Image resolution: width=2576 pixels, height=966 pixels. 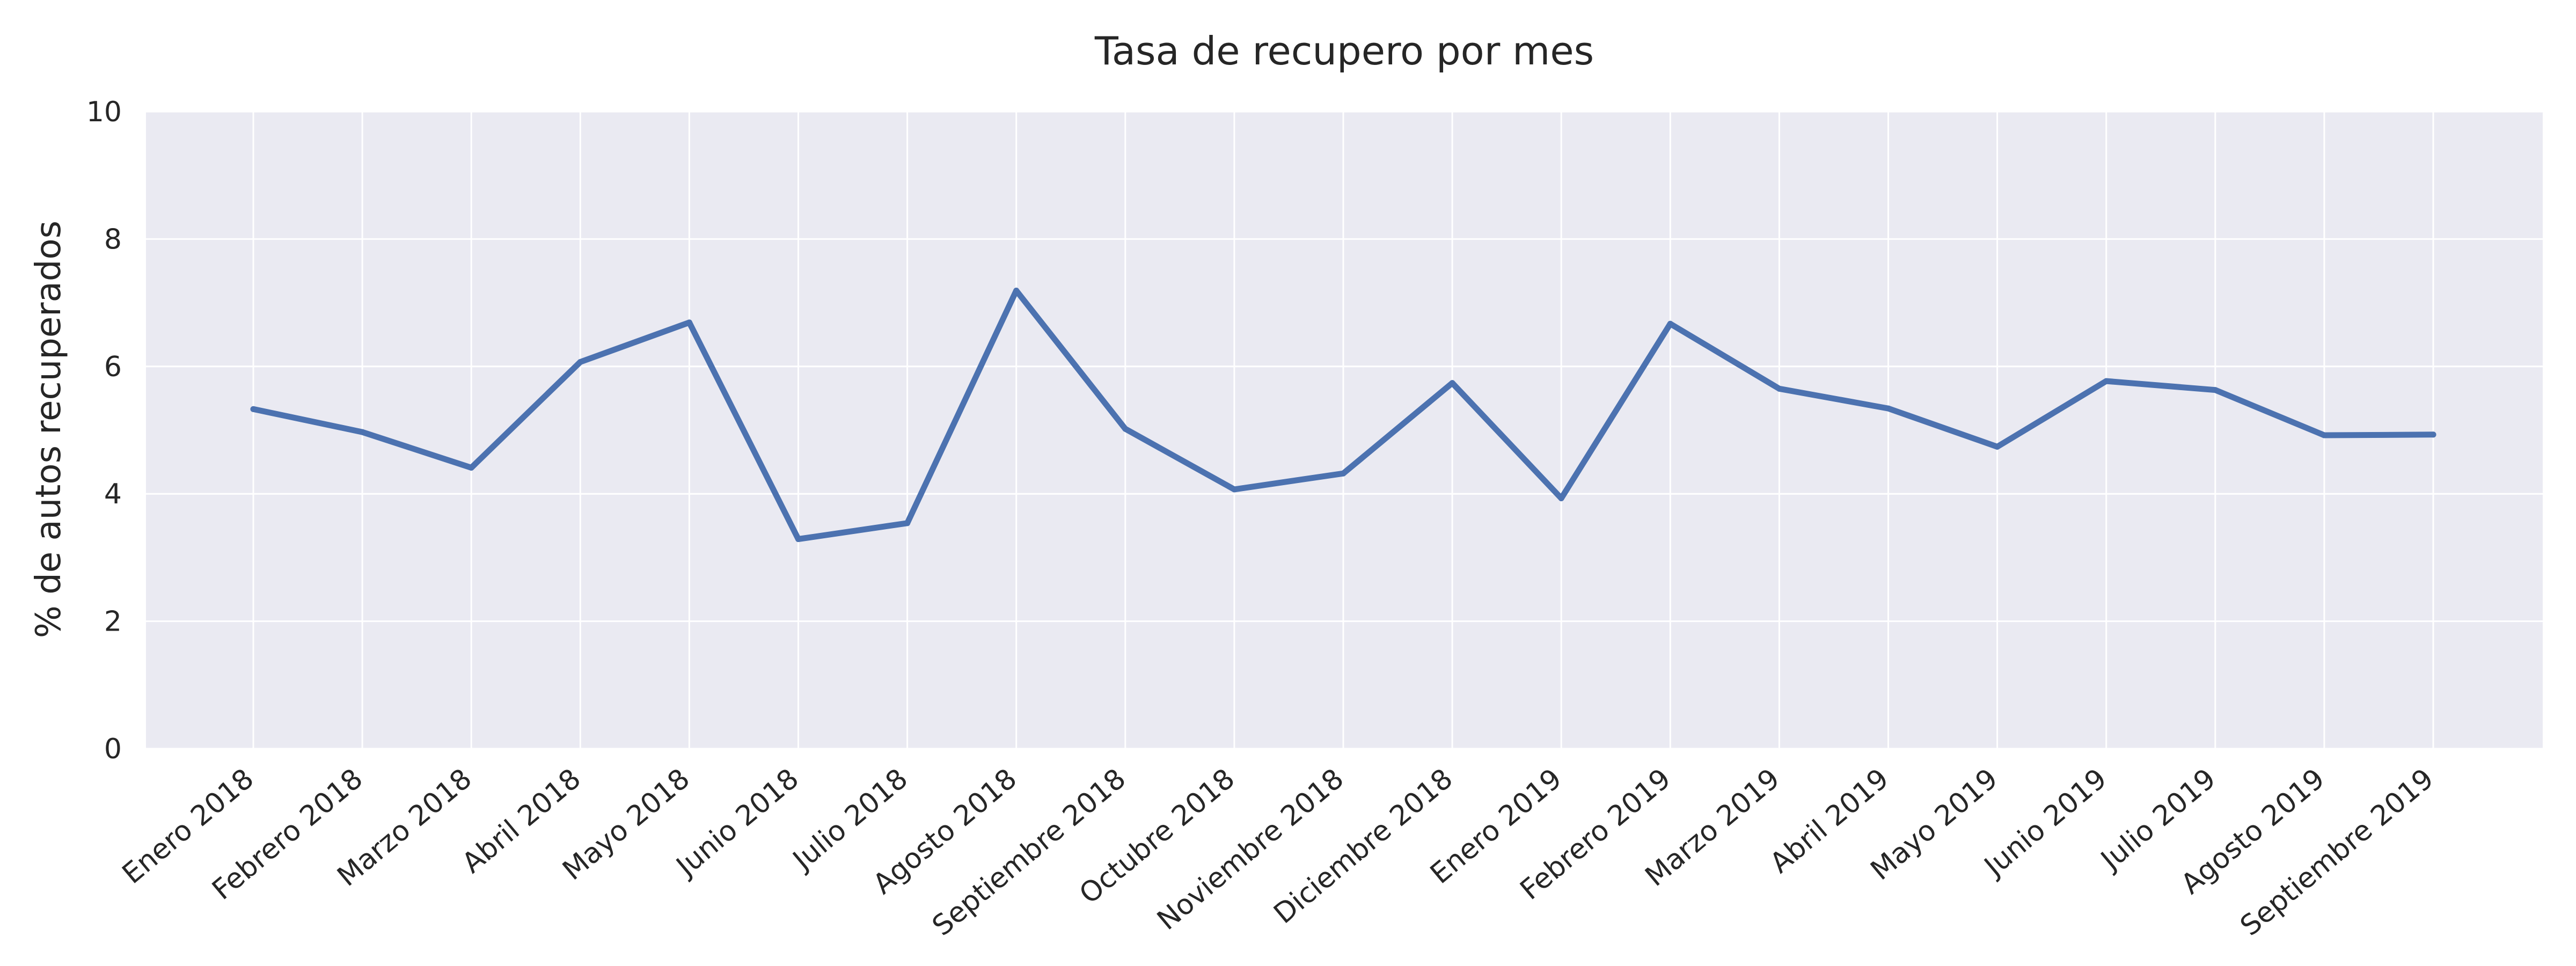 What do you see at coordinates (113, 622) in the screenshot?
I see `y-tick-label: 2` at bounding box center [113, 622].